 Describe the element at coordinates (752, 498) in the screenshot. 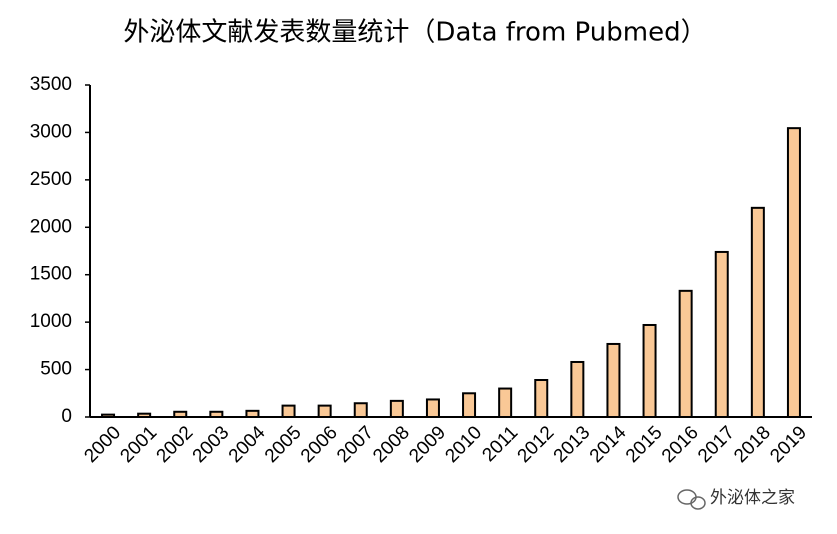

I see `watermark: 外泌体之家` at that location.